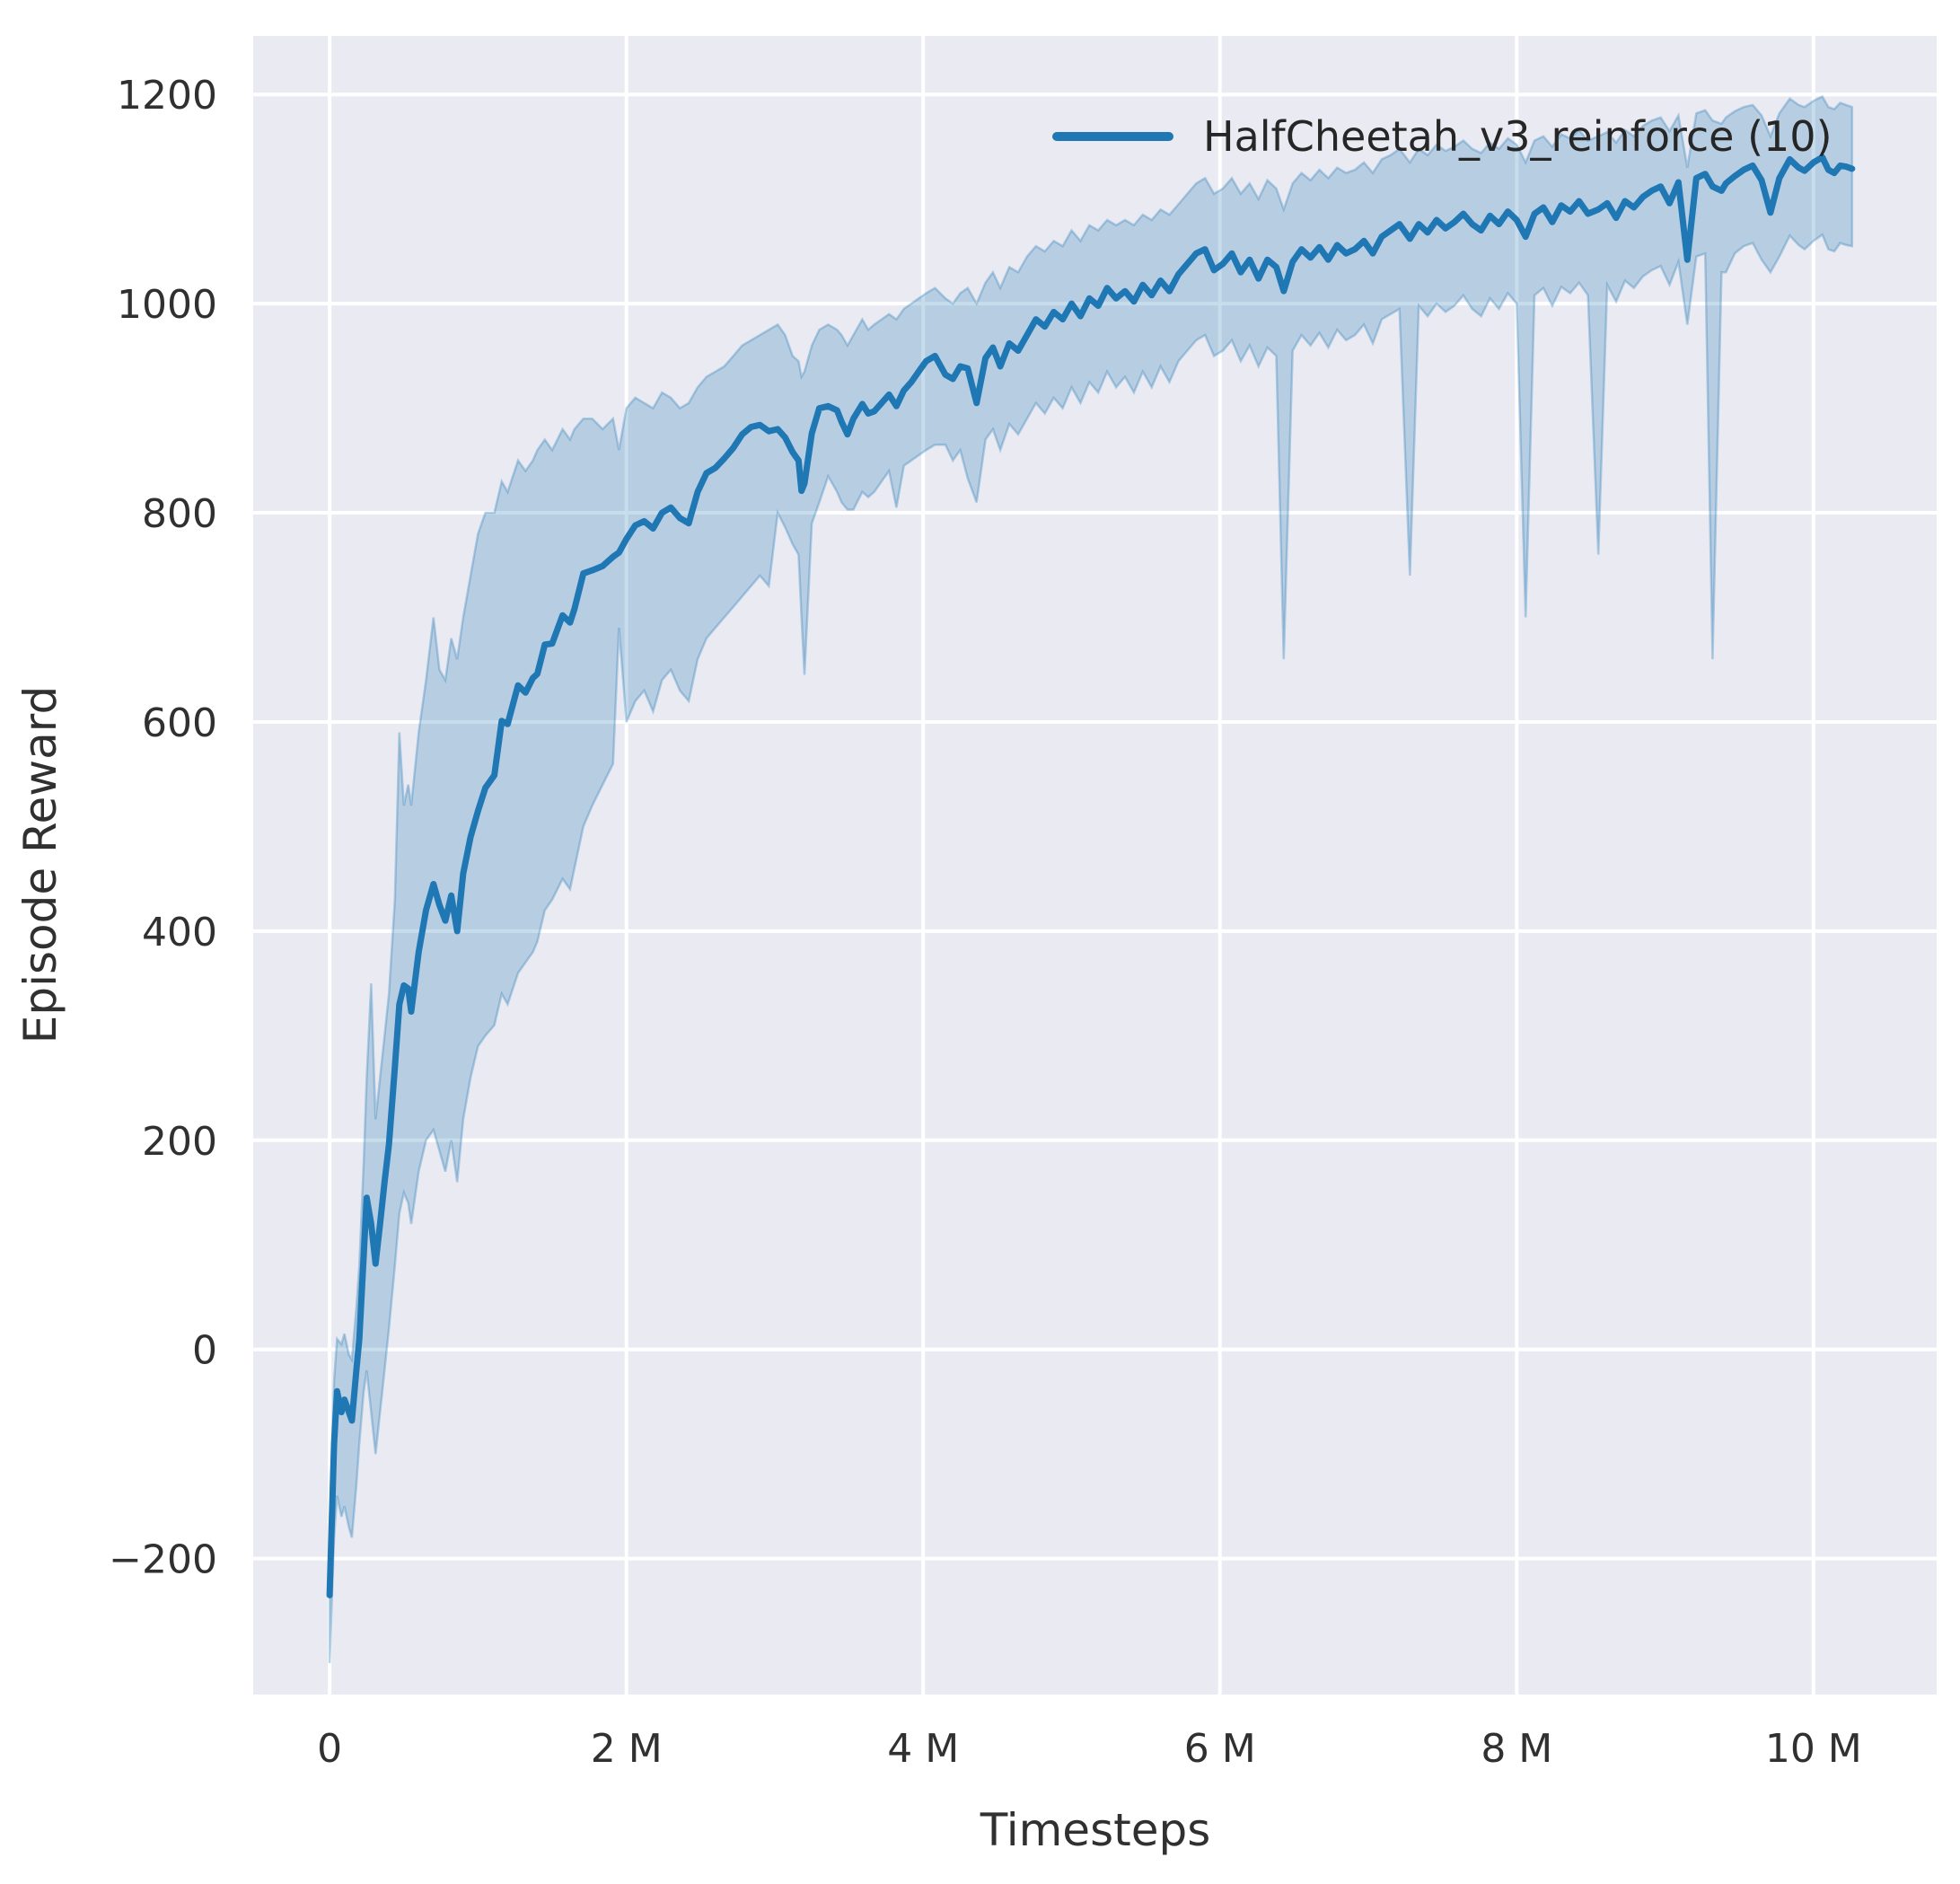  What do you see at coordinates (329, 1749) in the screenshot?
I see `x-tick-label: 0` at bounding box center [329, 1749].